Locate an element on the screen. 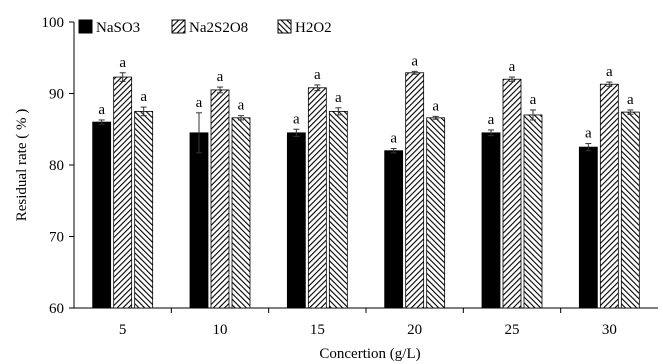  y-tick-label-80: 80 is located at coordinates (56, 166).